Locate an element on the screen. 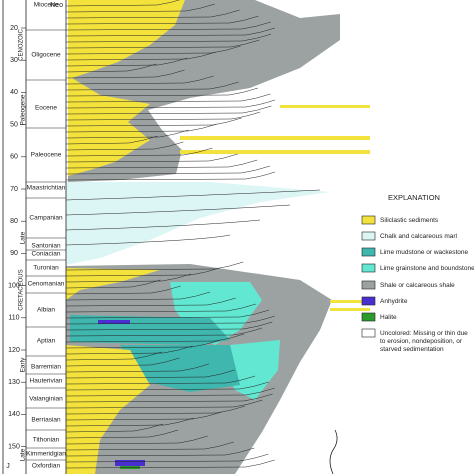  legend-label: Lime grainstone and boundstone is located at coordinates (427, 268).